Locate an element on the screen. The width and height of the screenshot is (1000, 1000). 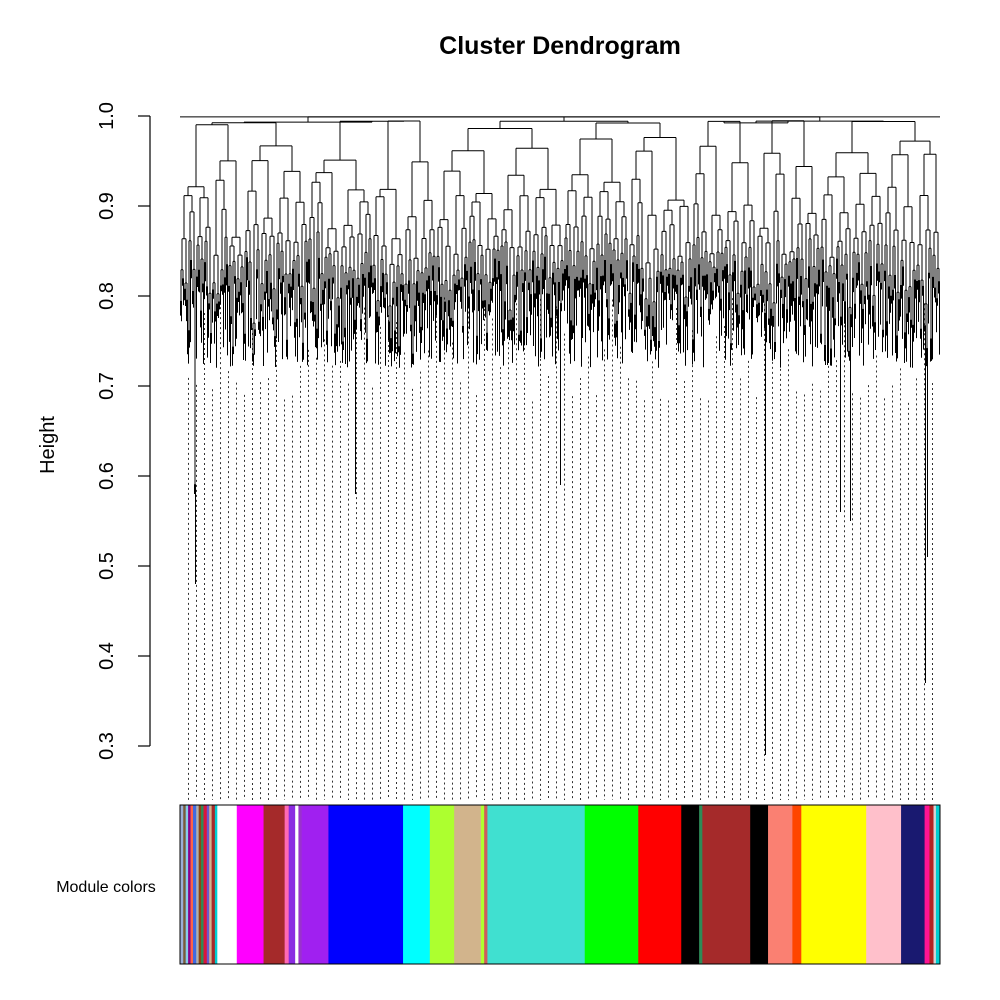
module-bar-border is located at coordinates (560, 884).